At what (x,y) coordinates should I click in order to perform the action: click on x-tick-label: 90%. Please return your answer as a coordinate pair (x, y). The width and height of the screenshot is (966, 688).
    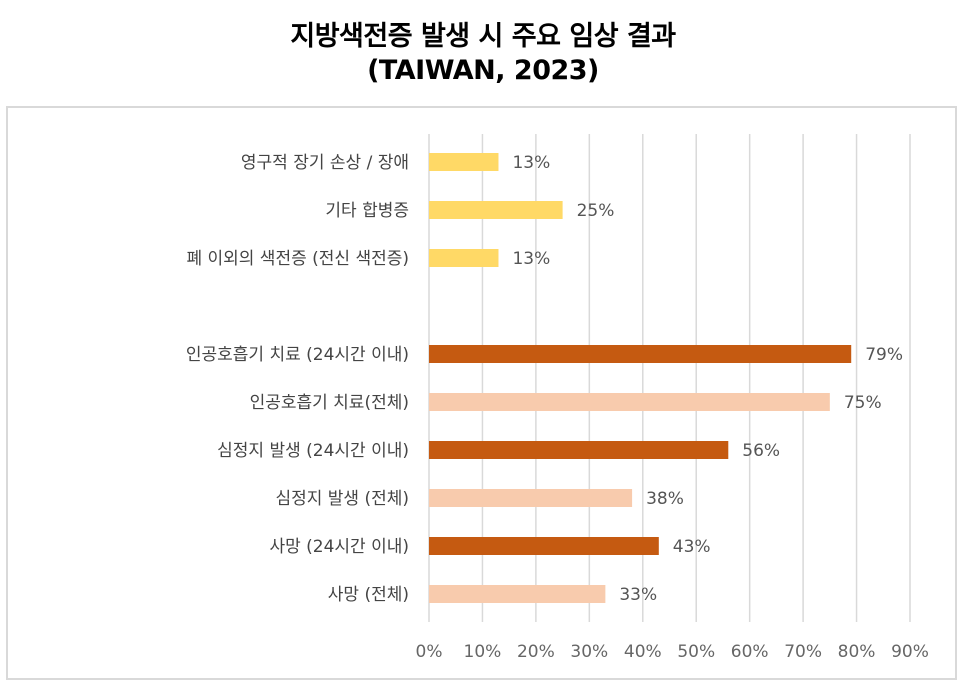
    Looking at the image, I should click on (910, 652).